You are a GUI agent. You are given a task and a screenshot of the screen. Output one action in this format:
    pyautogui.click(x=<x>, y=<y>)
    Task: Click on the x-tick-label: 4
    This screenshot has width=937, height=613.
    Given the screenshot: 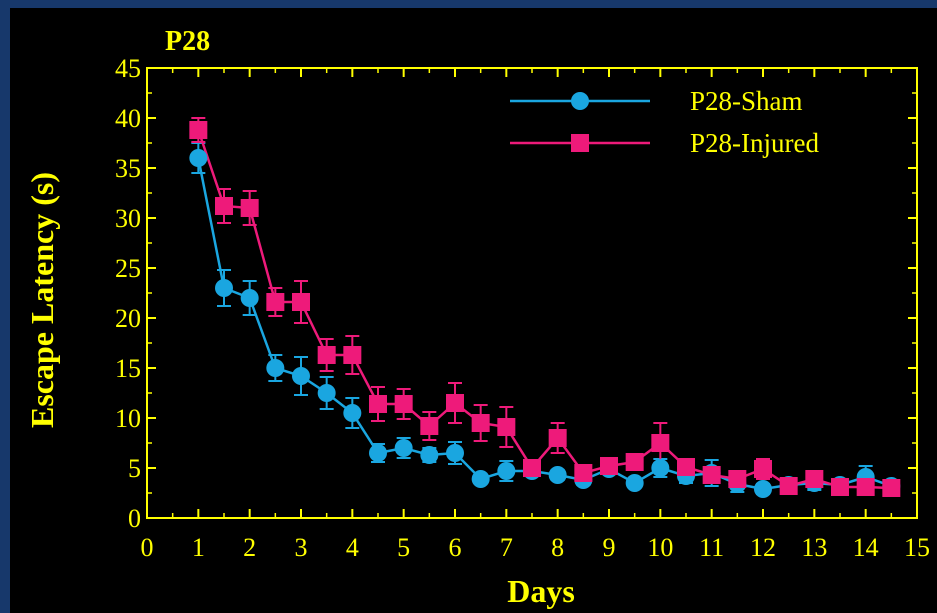 What is the action you would take?
    pyautogui.click(x=352, y=547)
    